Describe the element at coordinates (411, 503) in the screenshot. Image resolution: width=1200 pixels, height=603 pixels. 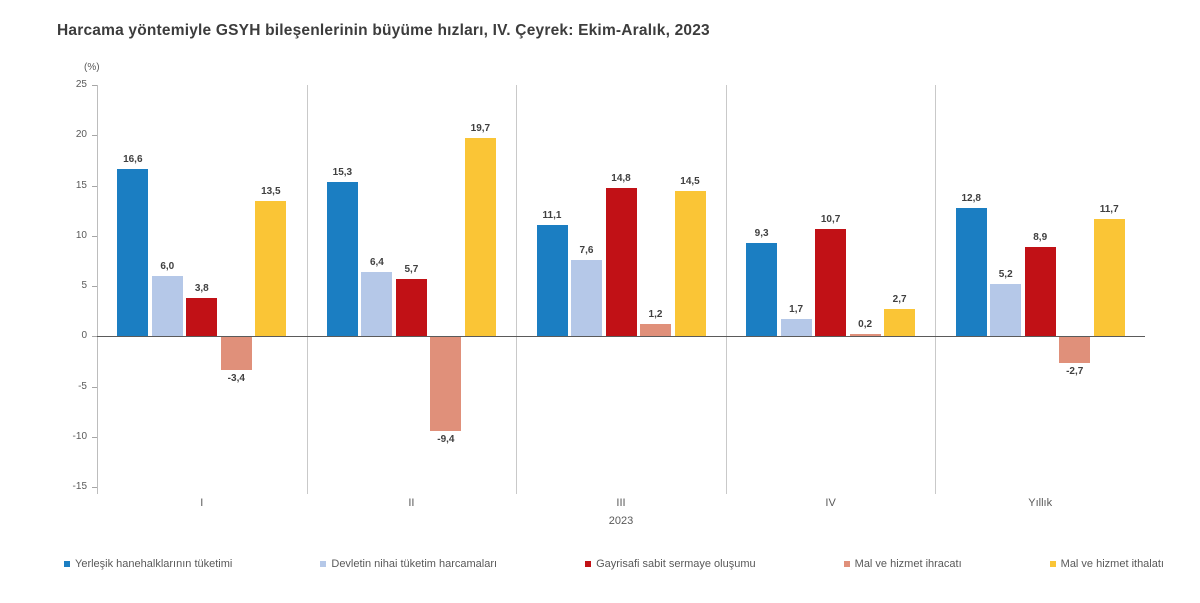
I see `x-axis-label-ii: II` at that location.